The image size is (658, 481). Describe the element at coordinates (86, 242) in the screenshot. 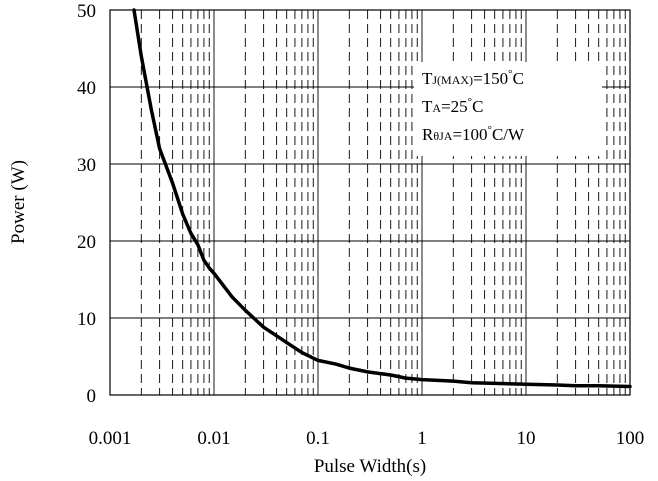

I see `y-tick-label: 20` at that location.